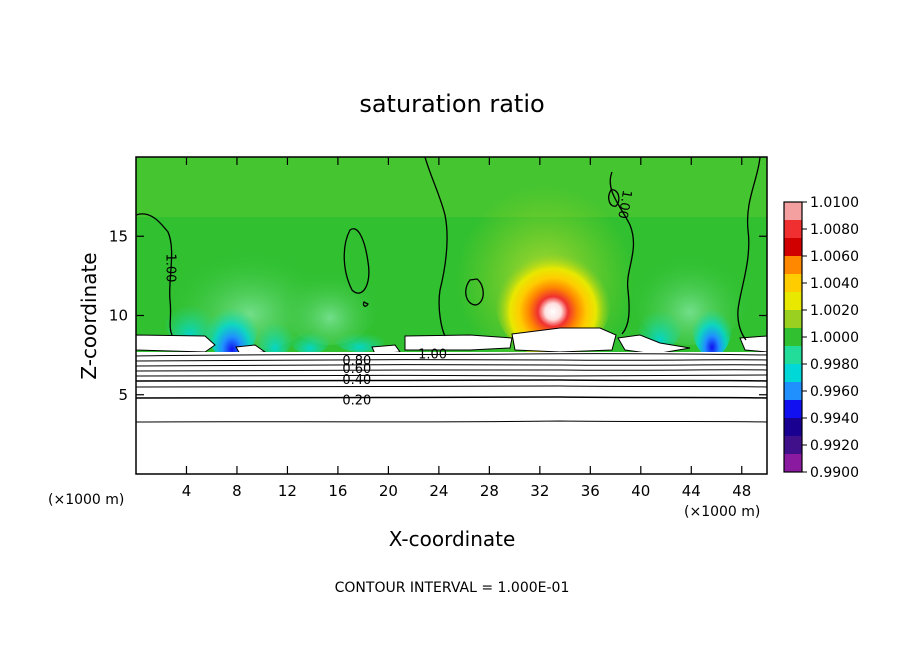 The image size is (904, 654). I want to click on contour-label: 0.20, so click(356, 401).